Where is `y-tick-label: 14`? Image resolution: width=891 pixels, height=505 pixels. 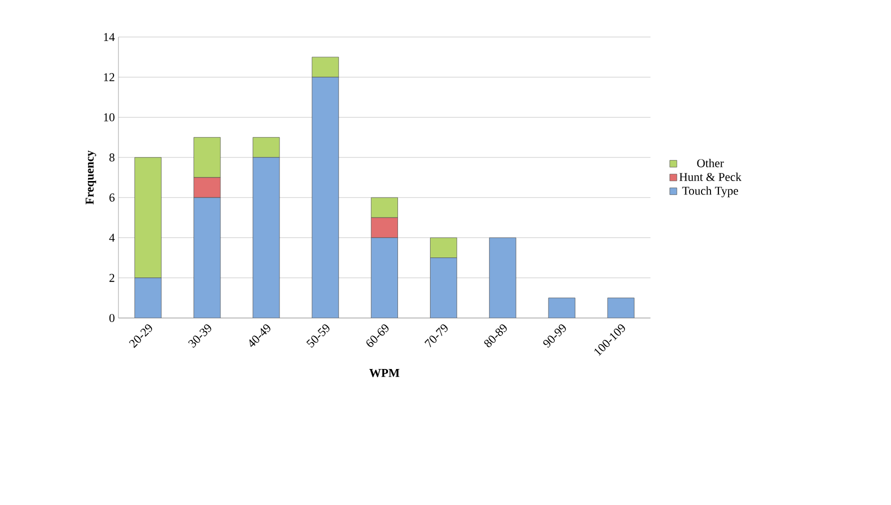 y-tick-label: 14 is located at coordinates (109, 37).